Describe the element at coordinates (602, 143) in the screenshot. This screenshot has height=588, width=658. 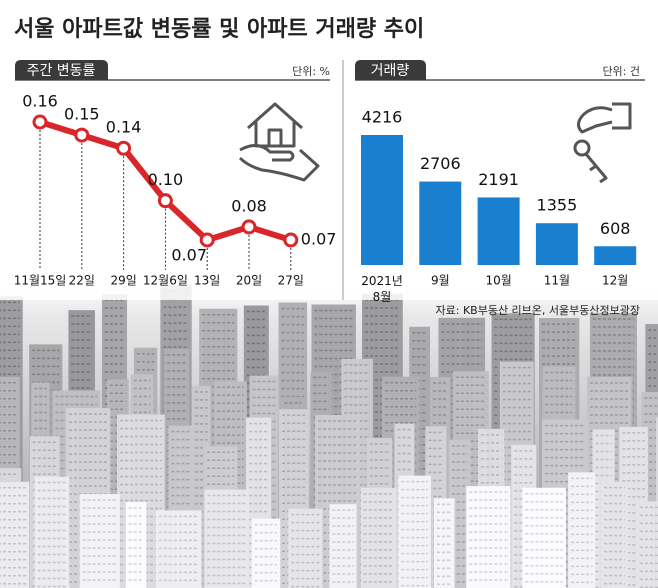
I see `key-icon` at that location.